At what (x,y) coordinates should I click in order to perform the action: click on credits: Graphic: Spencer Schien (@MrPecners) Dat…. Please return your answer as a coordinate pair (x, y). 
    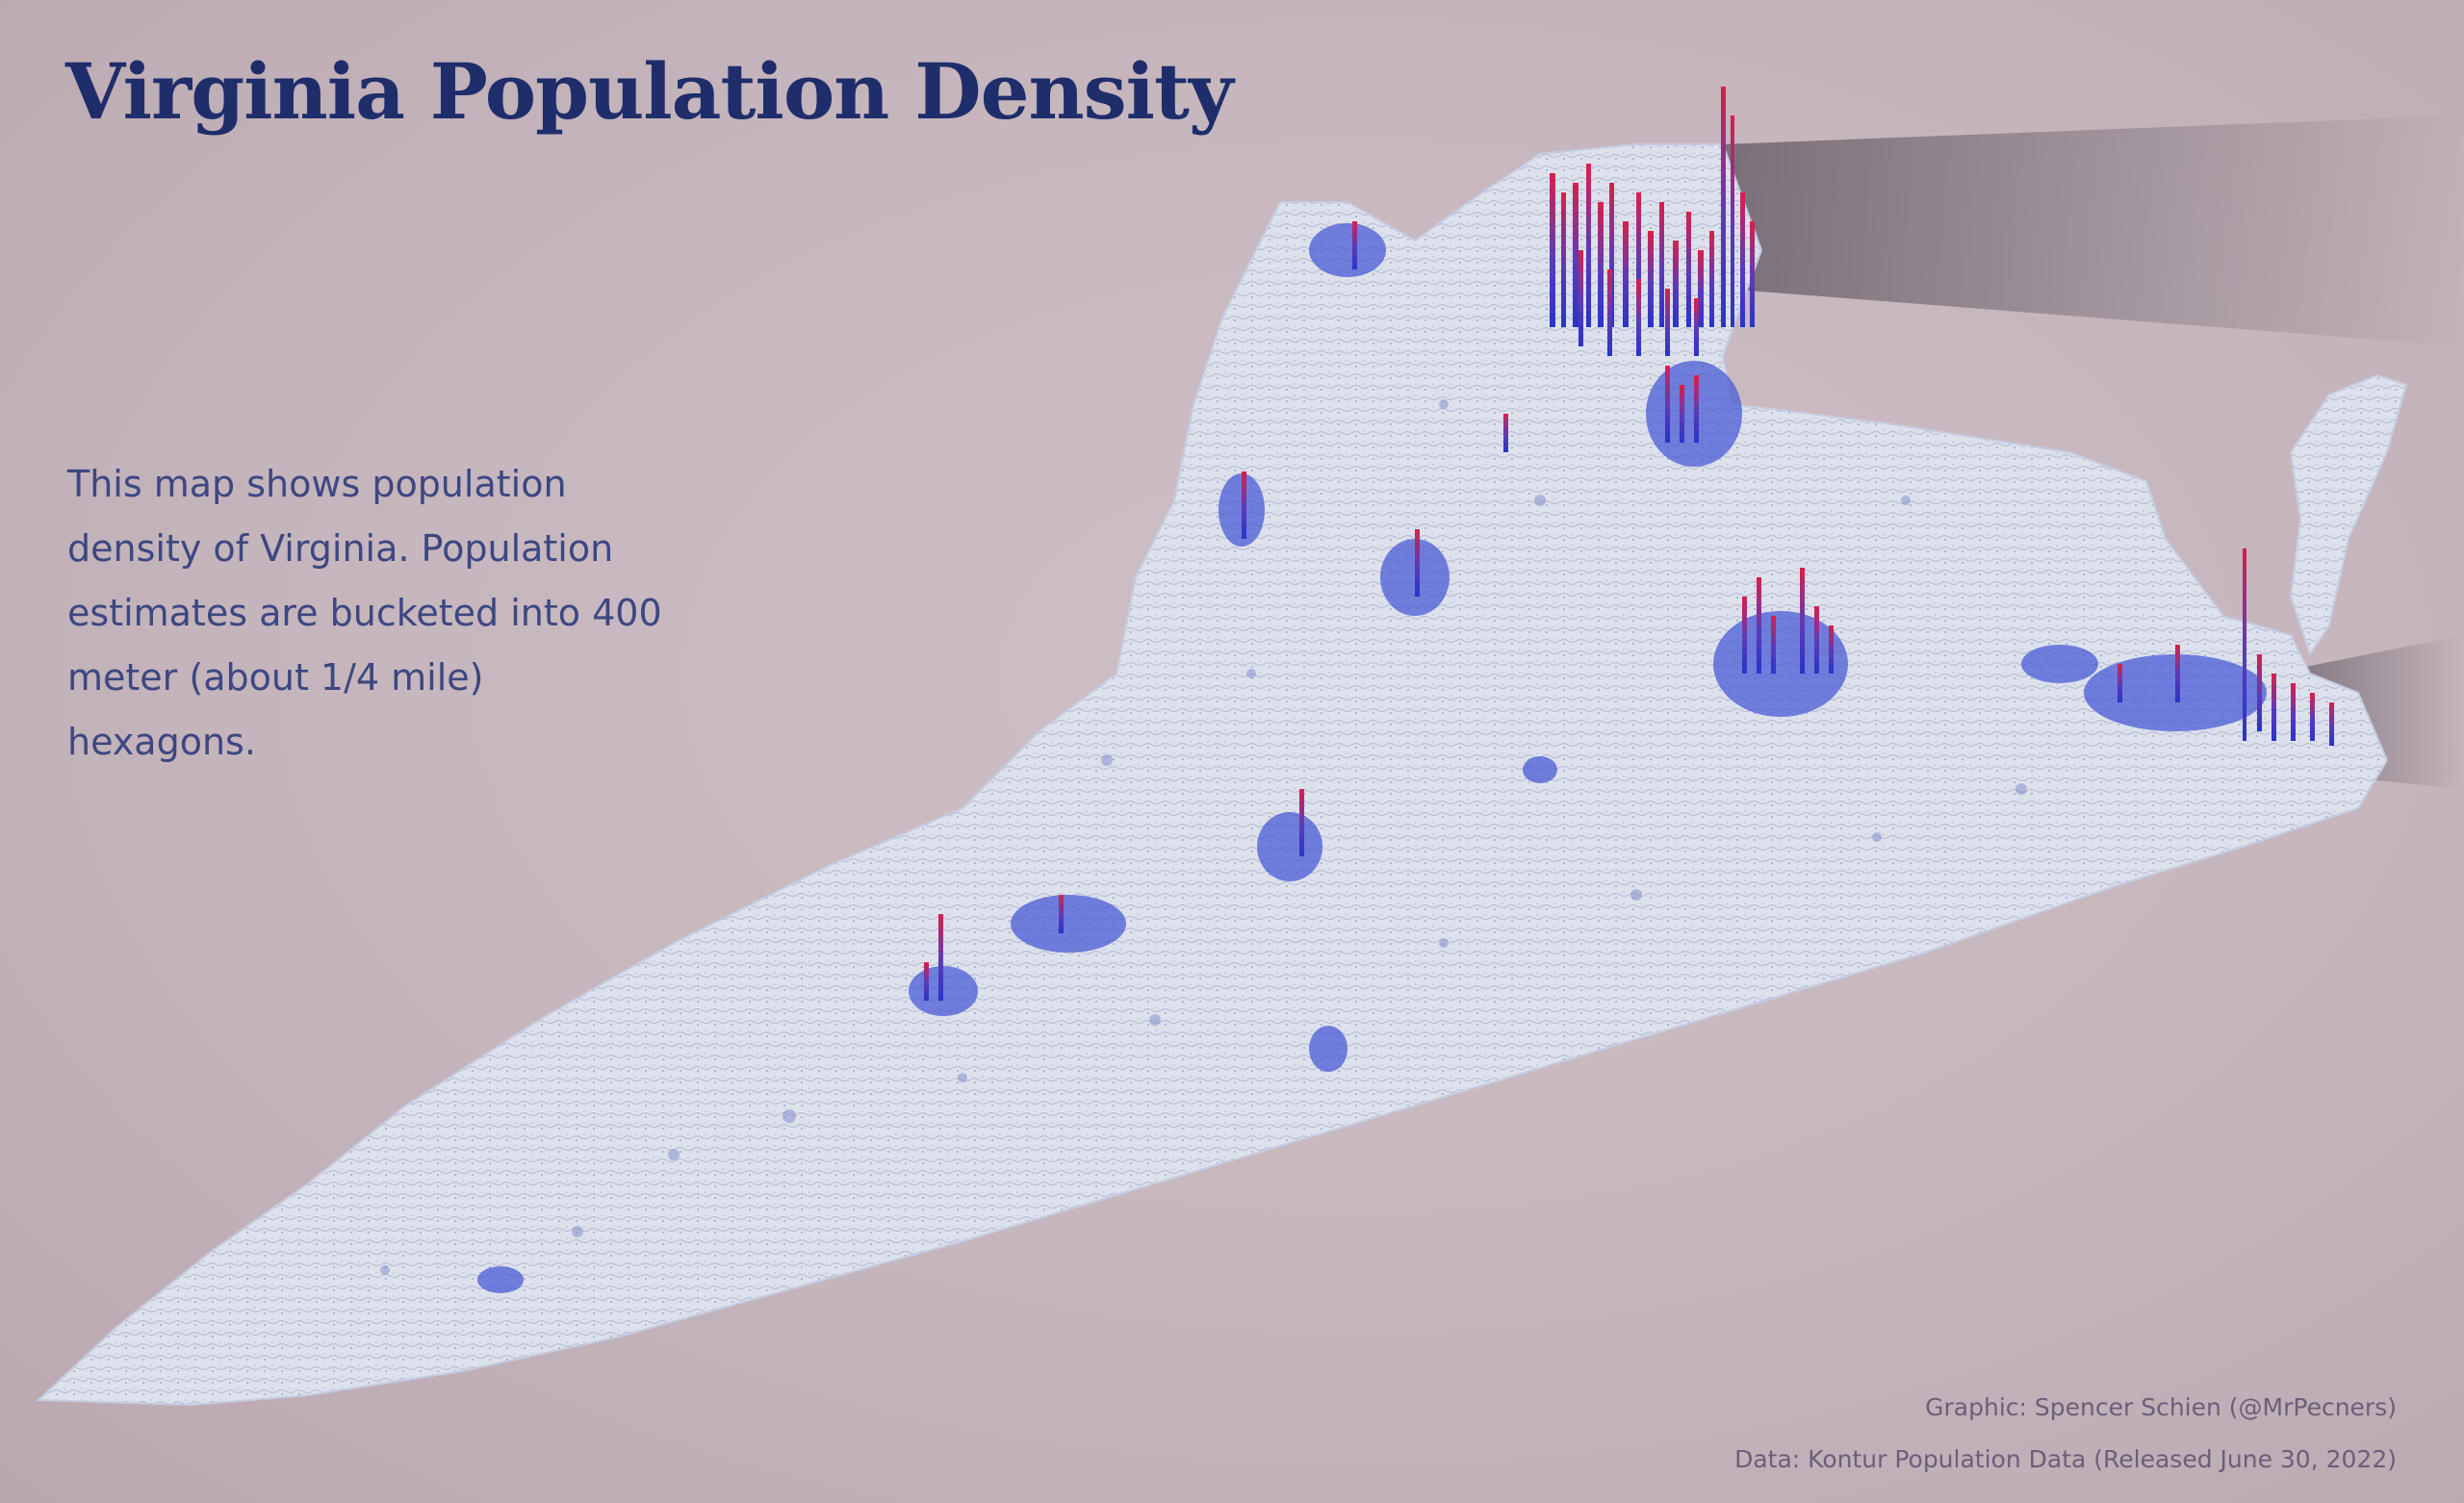
    Looking at the image, I should click on (2065, 1434).